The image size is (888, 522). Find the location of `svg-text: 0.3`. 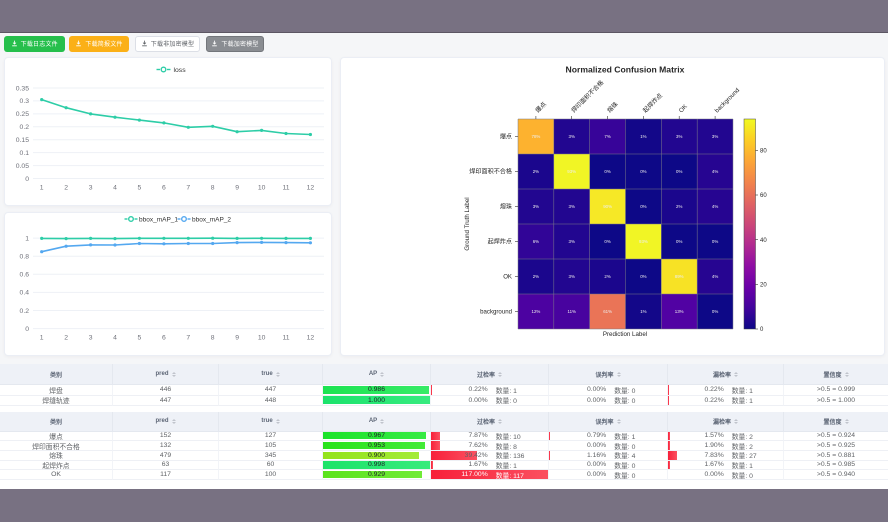

svg-text: 0.3 is located at coordinates (25, 101).